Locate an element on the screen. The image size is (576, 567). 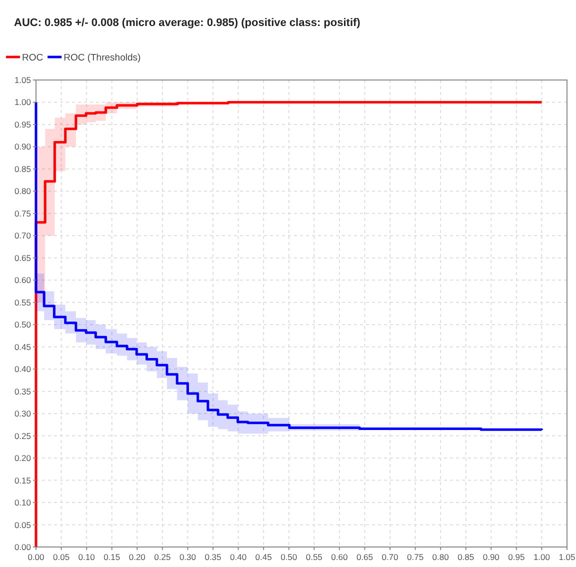
x-tick-label: 0.70 is located at coordinates (390, 557).